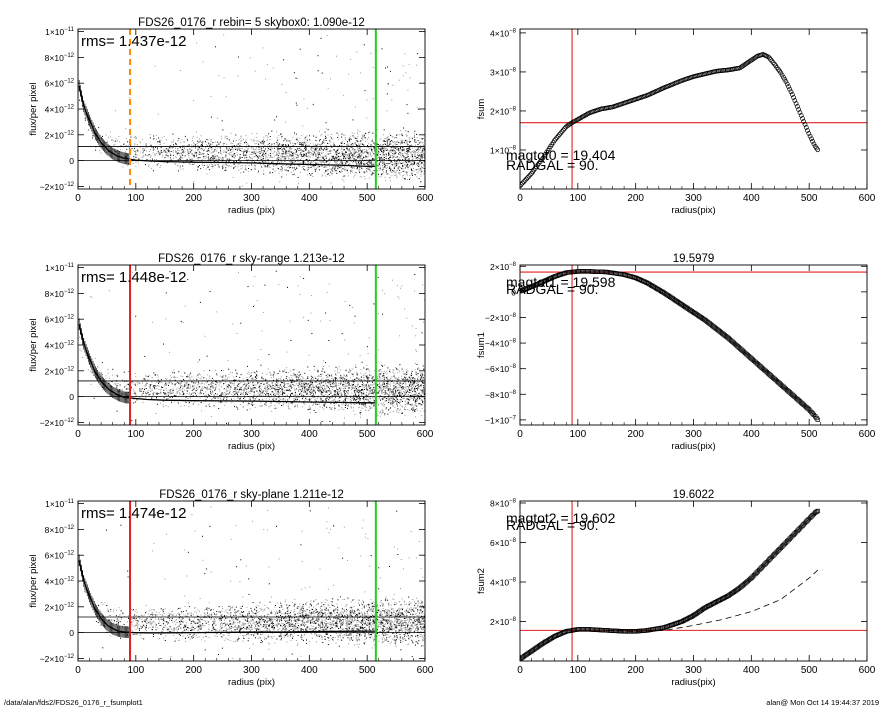 This screenshot has width=885, height=708. Describe the element at coordinates (227, 597) in the screenshot. I see `profile-series-line` at that location.